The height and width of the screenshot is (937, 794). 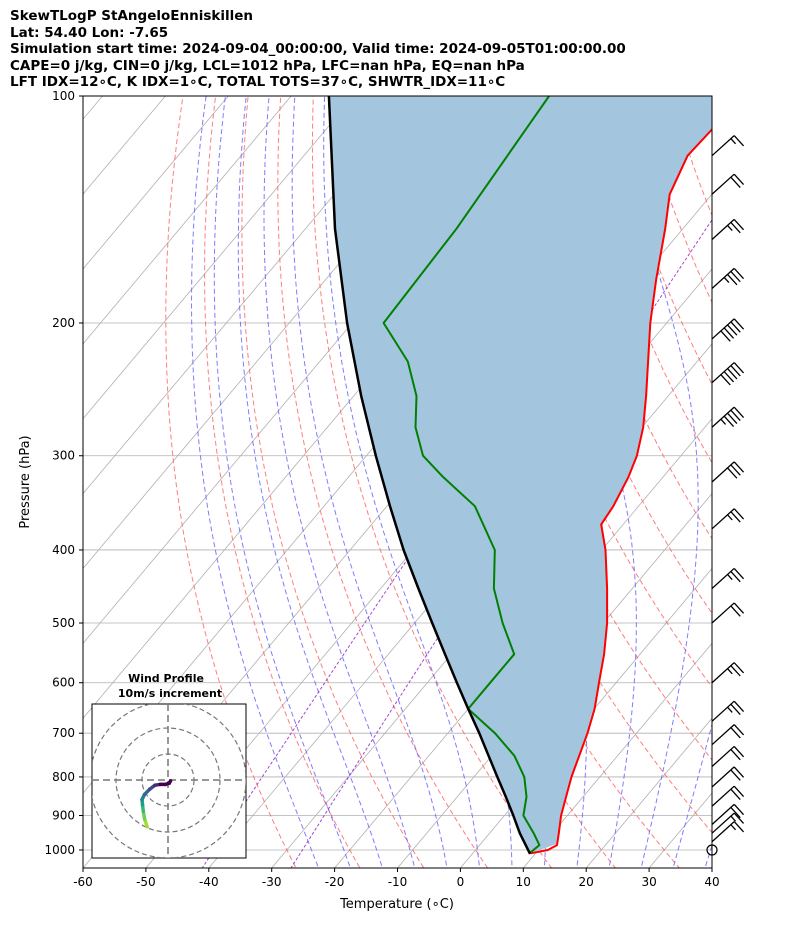 I want to click on hodograph-trace-segment, so click(x=170, y=782).